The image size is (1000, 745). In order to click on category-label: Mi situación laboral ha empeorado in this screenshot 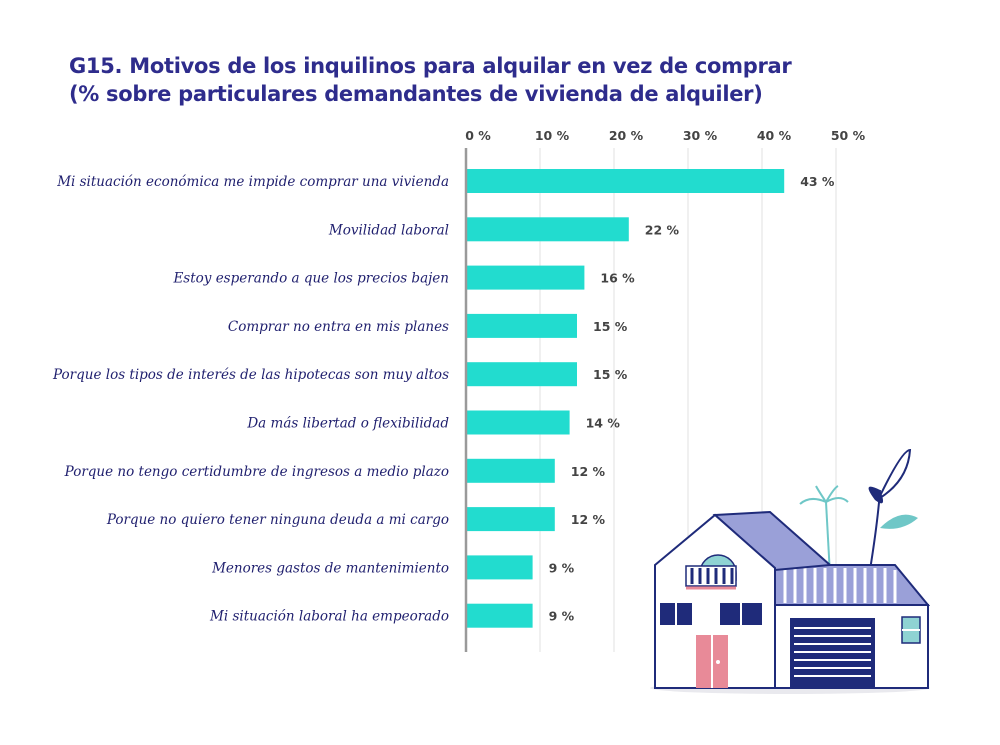, I will do `click(329, 617)`.